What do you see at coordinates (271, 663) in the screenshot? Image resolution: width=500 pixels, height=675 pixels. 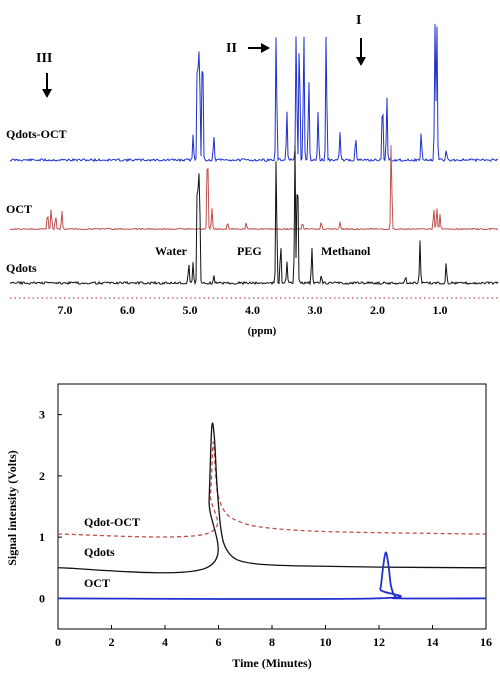 I see `x-axis-label: Time (Minutes)` at bounding box center [271, 663].